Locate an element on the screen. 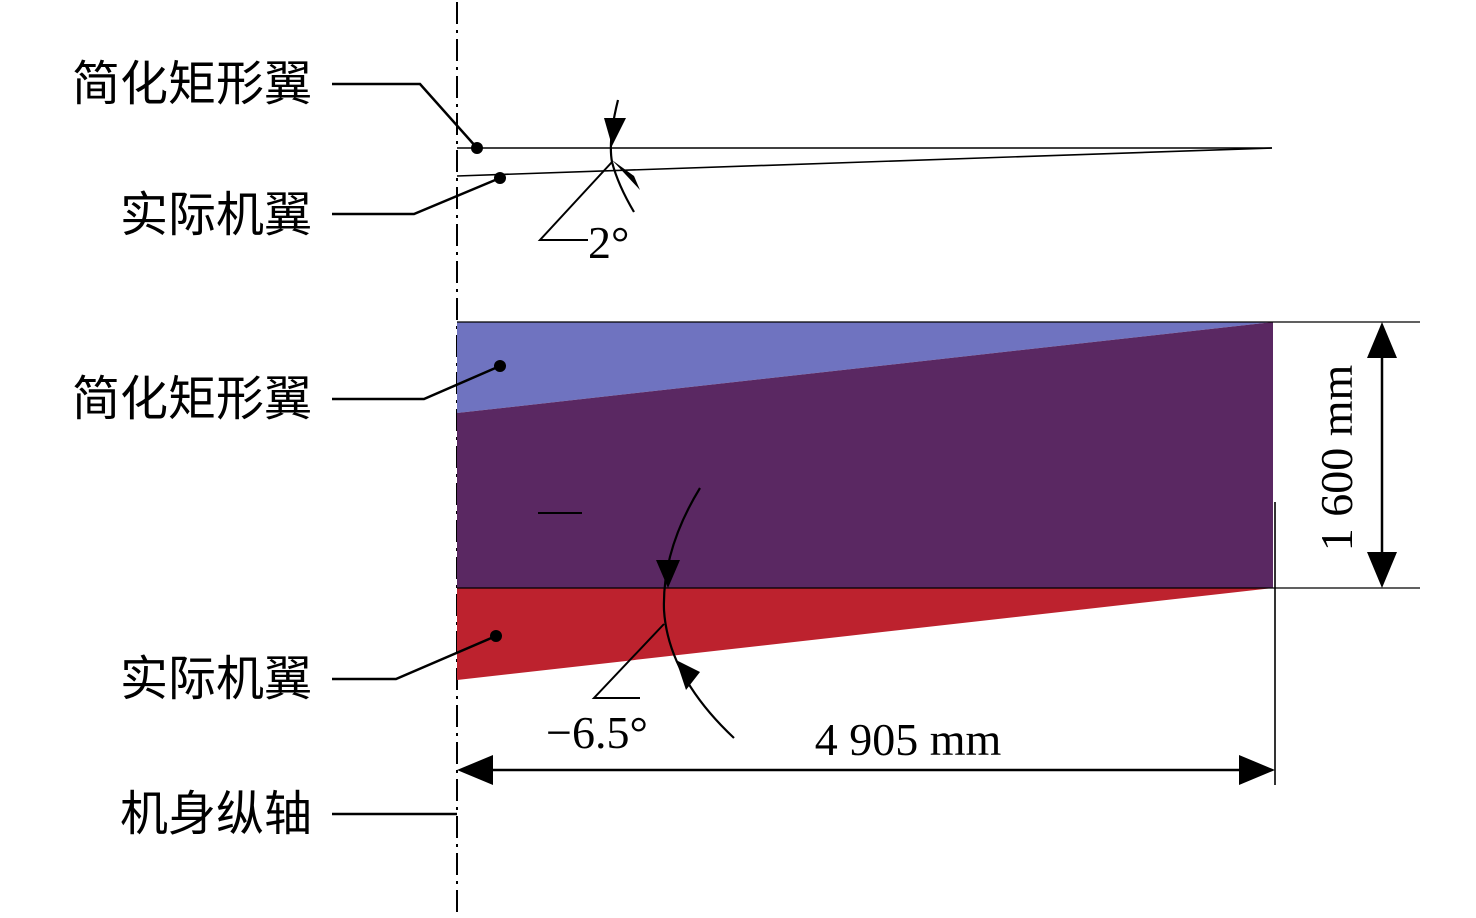 The height and width of the screenshot is (918, 1476). bottom-simplified-wing-dot is located at coordinates (500, 366).